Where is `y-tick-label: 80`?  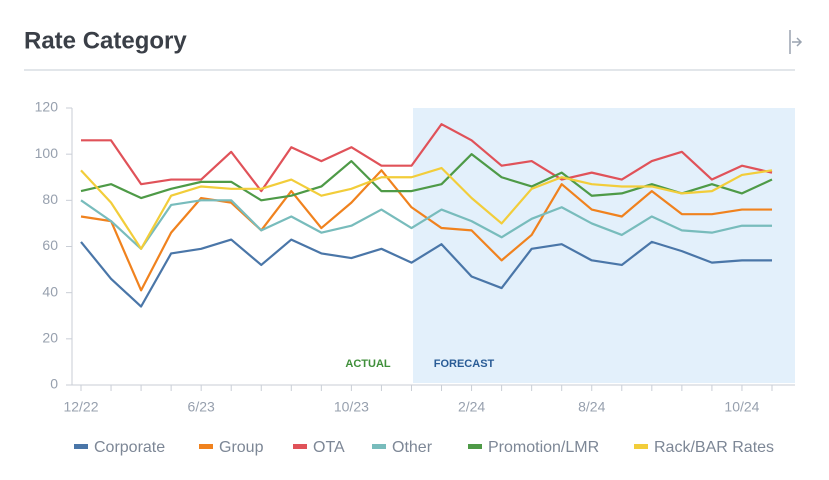
y-tick-label: 80 is located at coordinates (50, 199).